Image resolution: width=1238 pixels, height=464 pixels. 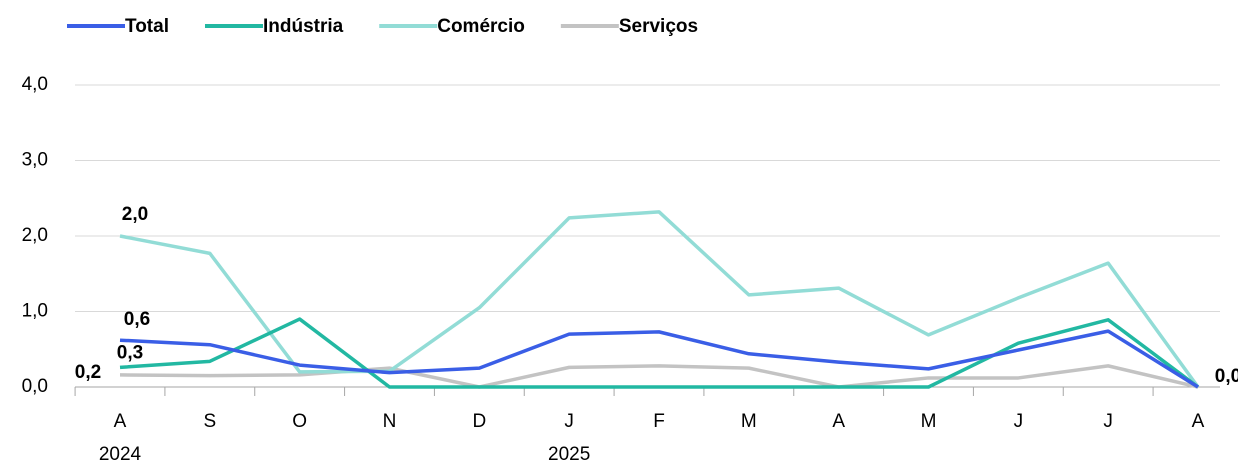 What do you see at coordinates (390, 421) in the screenshot?
I see `x-tick-label: N` at bounding box center [390, 421].